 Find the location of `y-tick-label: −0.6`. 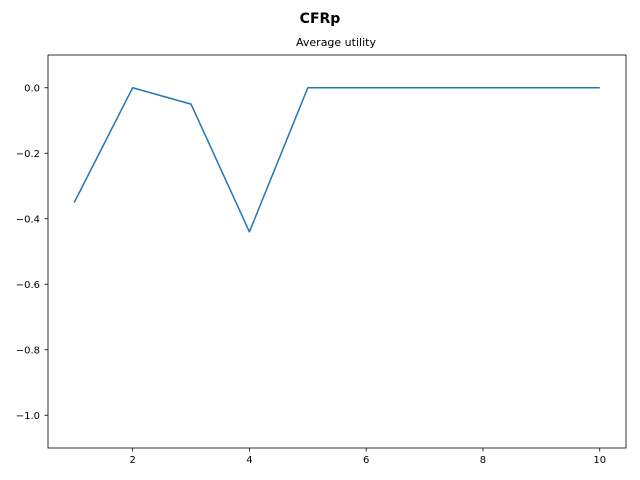

y-tick-label: −0.6 is located at coordinates (28, 285).